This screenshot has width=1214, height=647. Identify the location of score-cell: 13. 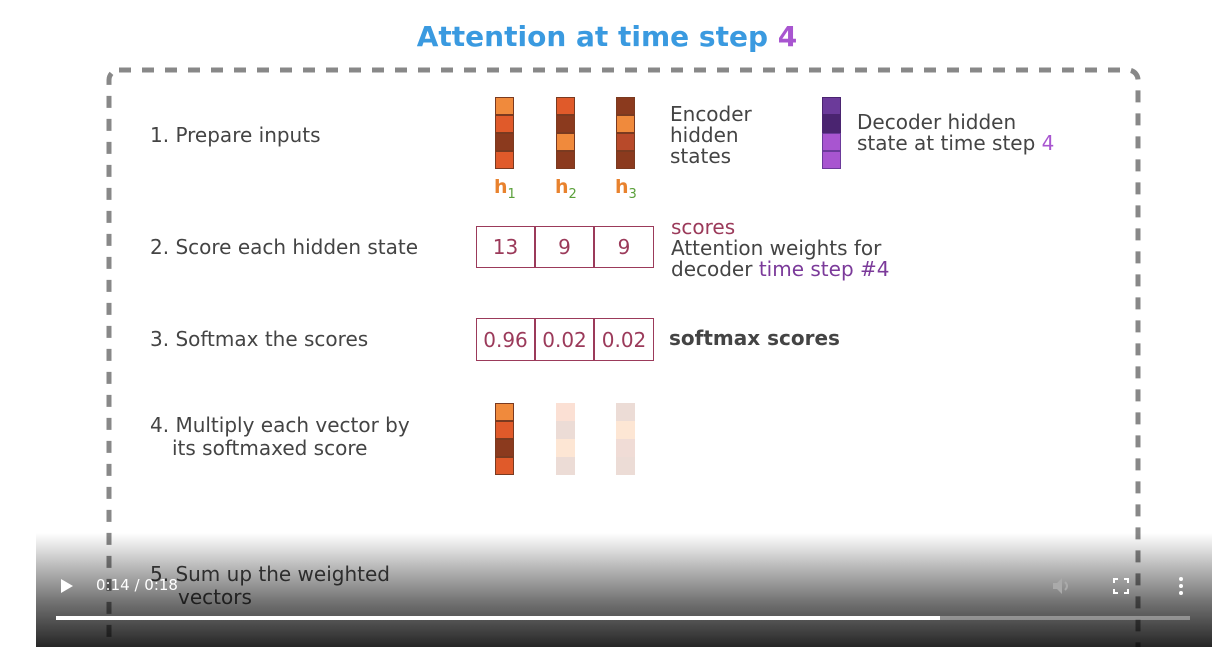
(505, 247).